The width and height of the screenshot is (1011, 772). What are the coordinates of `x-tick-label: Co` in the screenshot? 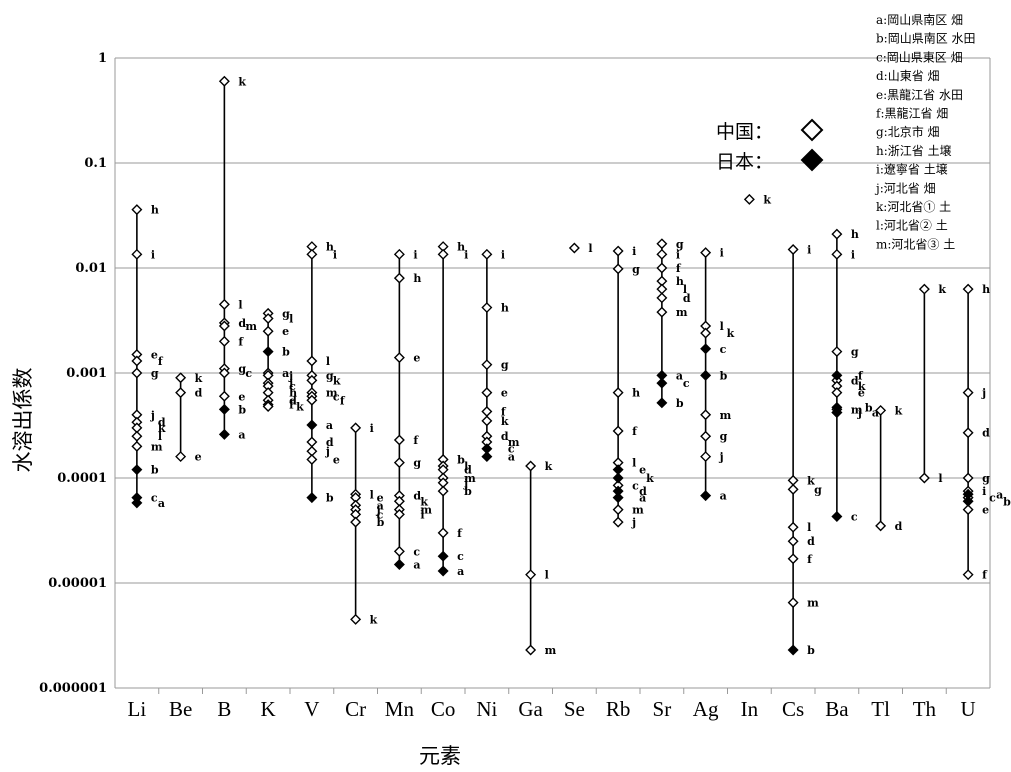 It's located at (443, 709).